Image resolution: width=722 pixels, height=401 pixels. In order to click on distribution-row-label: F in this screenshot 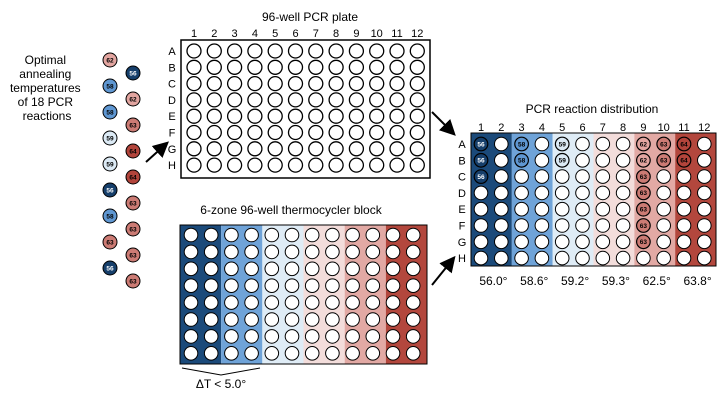, I will do `click(462, 227)`.